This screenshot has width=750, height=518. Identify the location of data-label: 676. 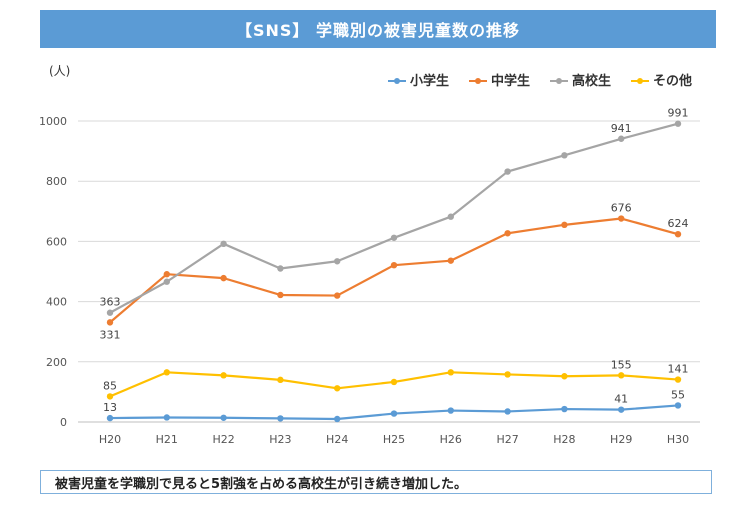
(621, 208).